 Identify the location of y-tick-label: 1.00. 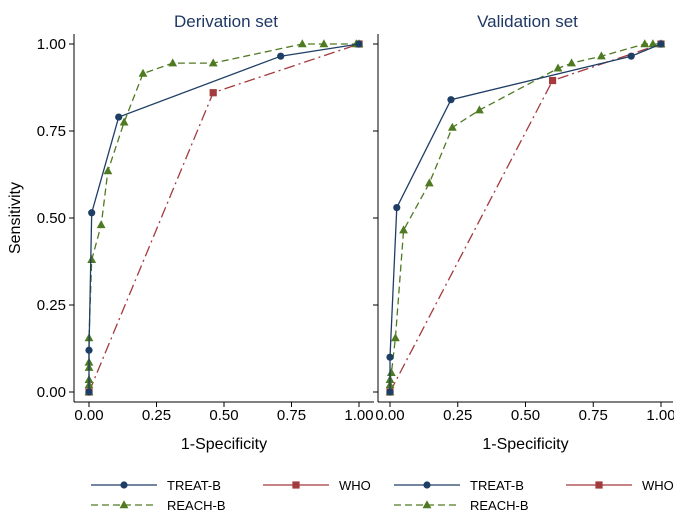
(51, 44).